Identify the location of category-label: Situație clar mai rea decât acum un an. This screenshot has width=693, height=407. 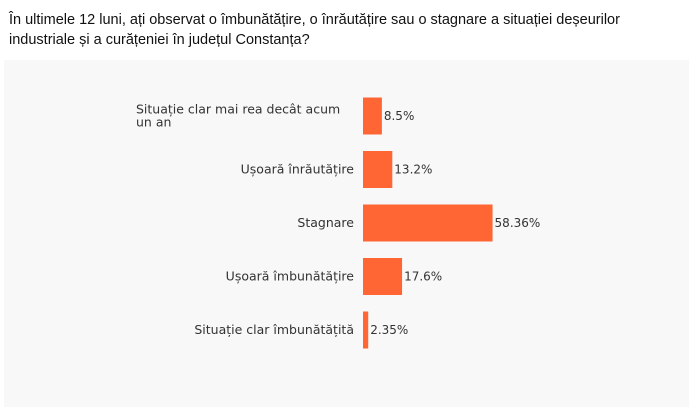
(238, 116).